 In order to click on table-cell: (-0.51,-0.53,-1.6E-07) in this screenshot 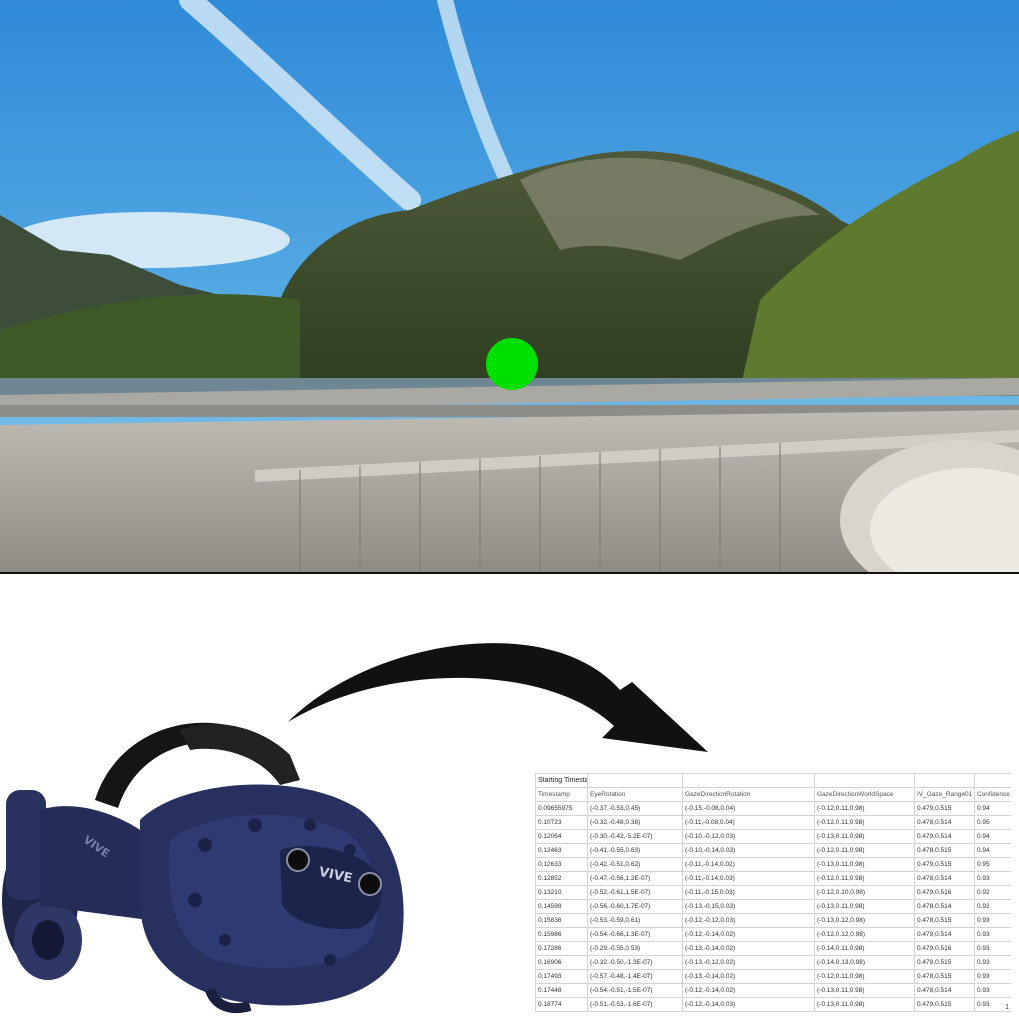, I will do `click(635, 1004)`.